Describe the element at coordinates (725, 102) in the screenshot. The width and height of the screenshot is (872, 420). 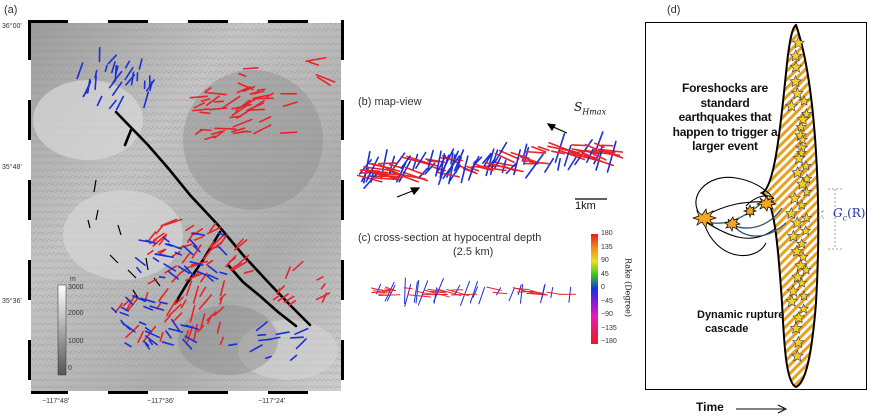
I see `foreshock-text-line: standard` at that location.